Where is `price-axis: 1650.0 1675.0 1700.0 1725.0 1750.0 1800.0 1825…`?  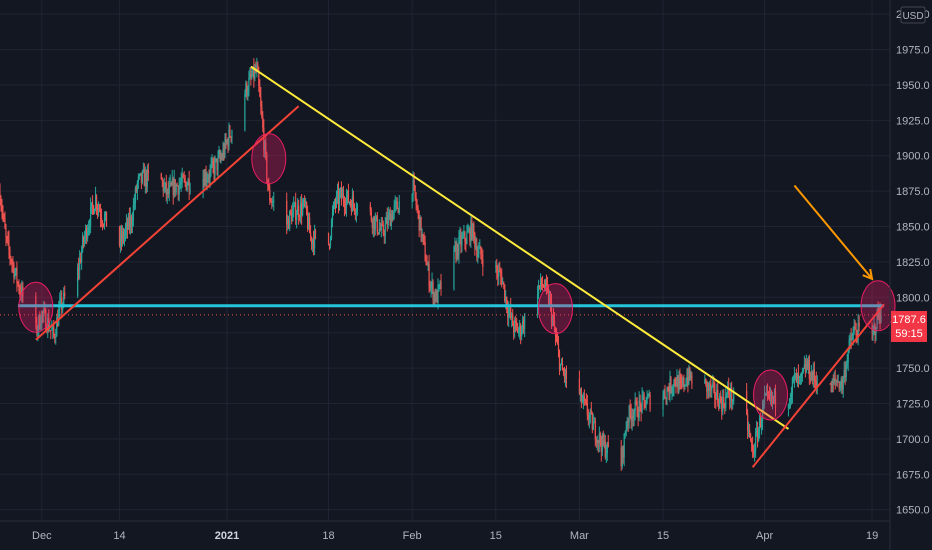
price-axis: 1650.0 1675.0 1700.0 1725.0 1750.0 1800.0 1825… is located at coordinates (913, 263).